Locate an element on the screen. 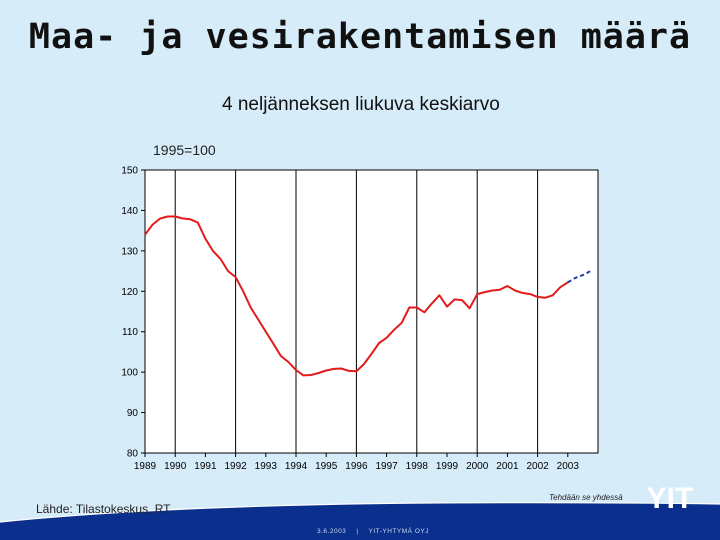 The image size is (720, 540). y-tick-label: 110 is located at coordinates (130, 332).